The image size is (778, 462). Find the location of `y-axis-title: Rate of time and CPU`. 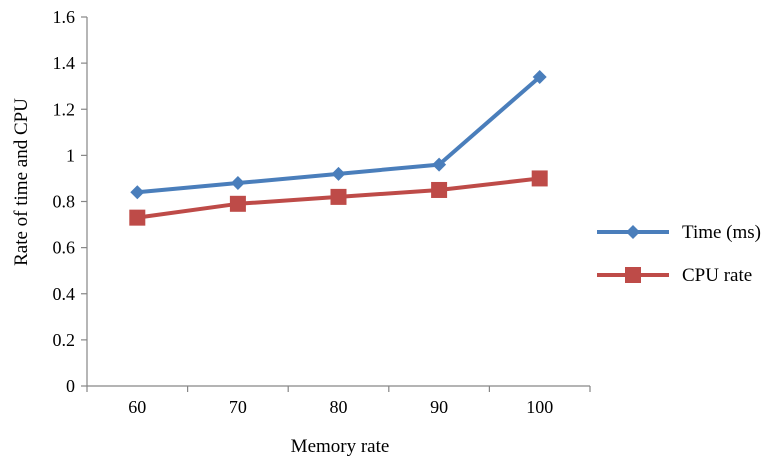

y-axis-title: Rate of time and CPU is located at coordinates (21, 182).